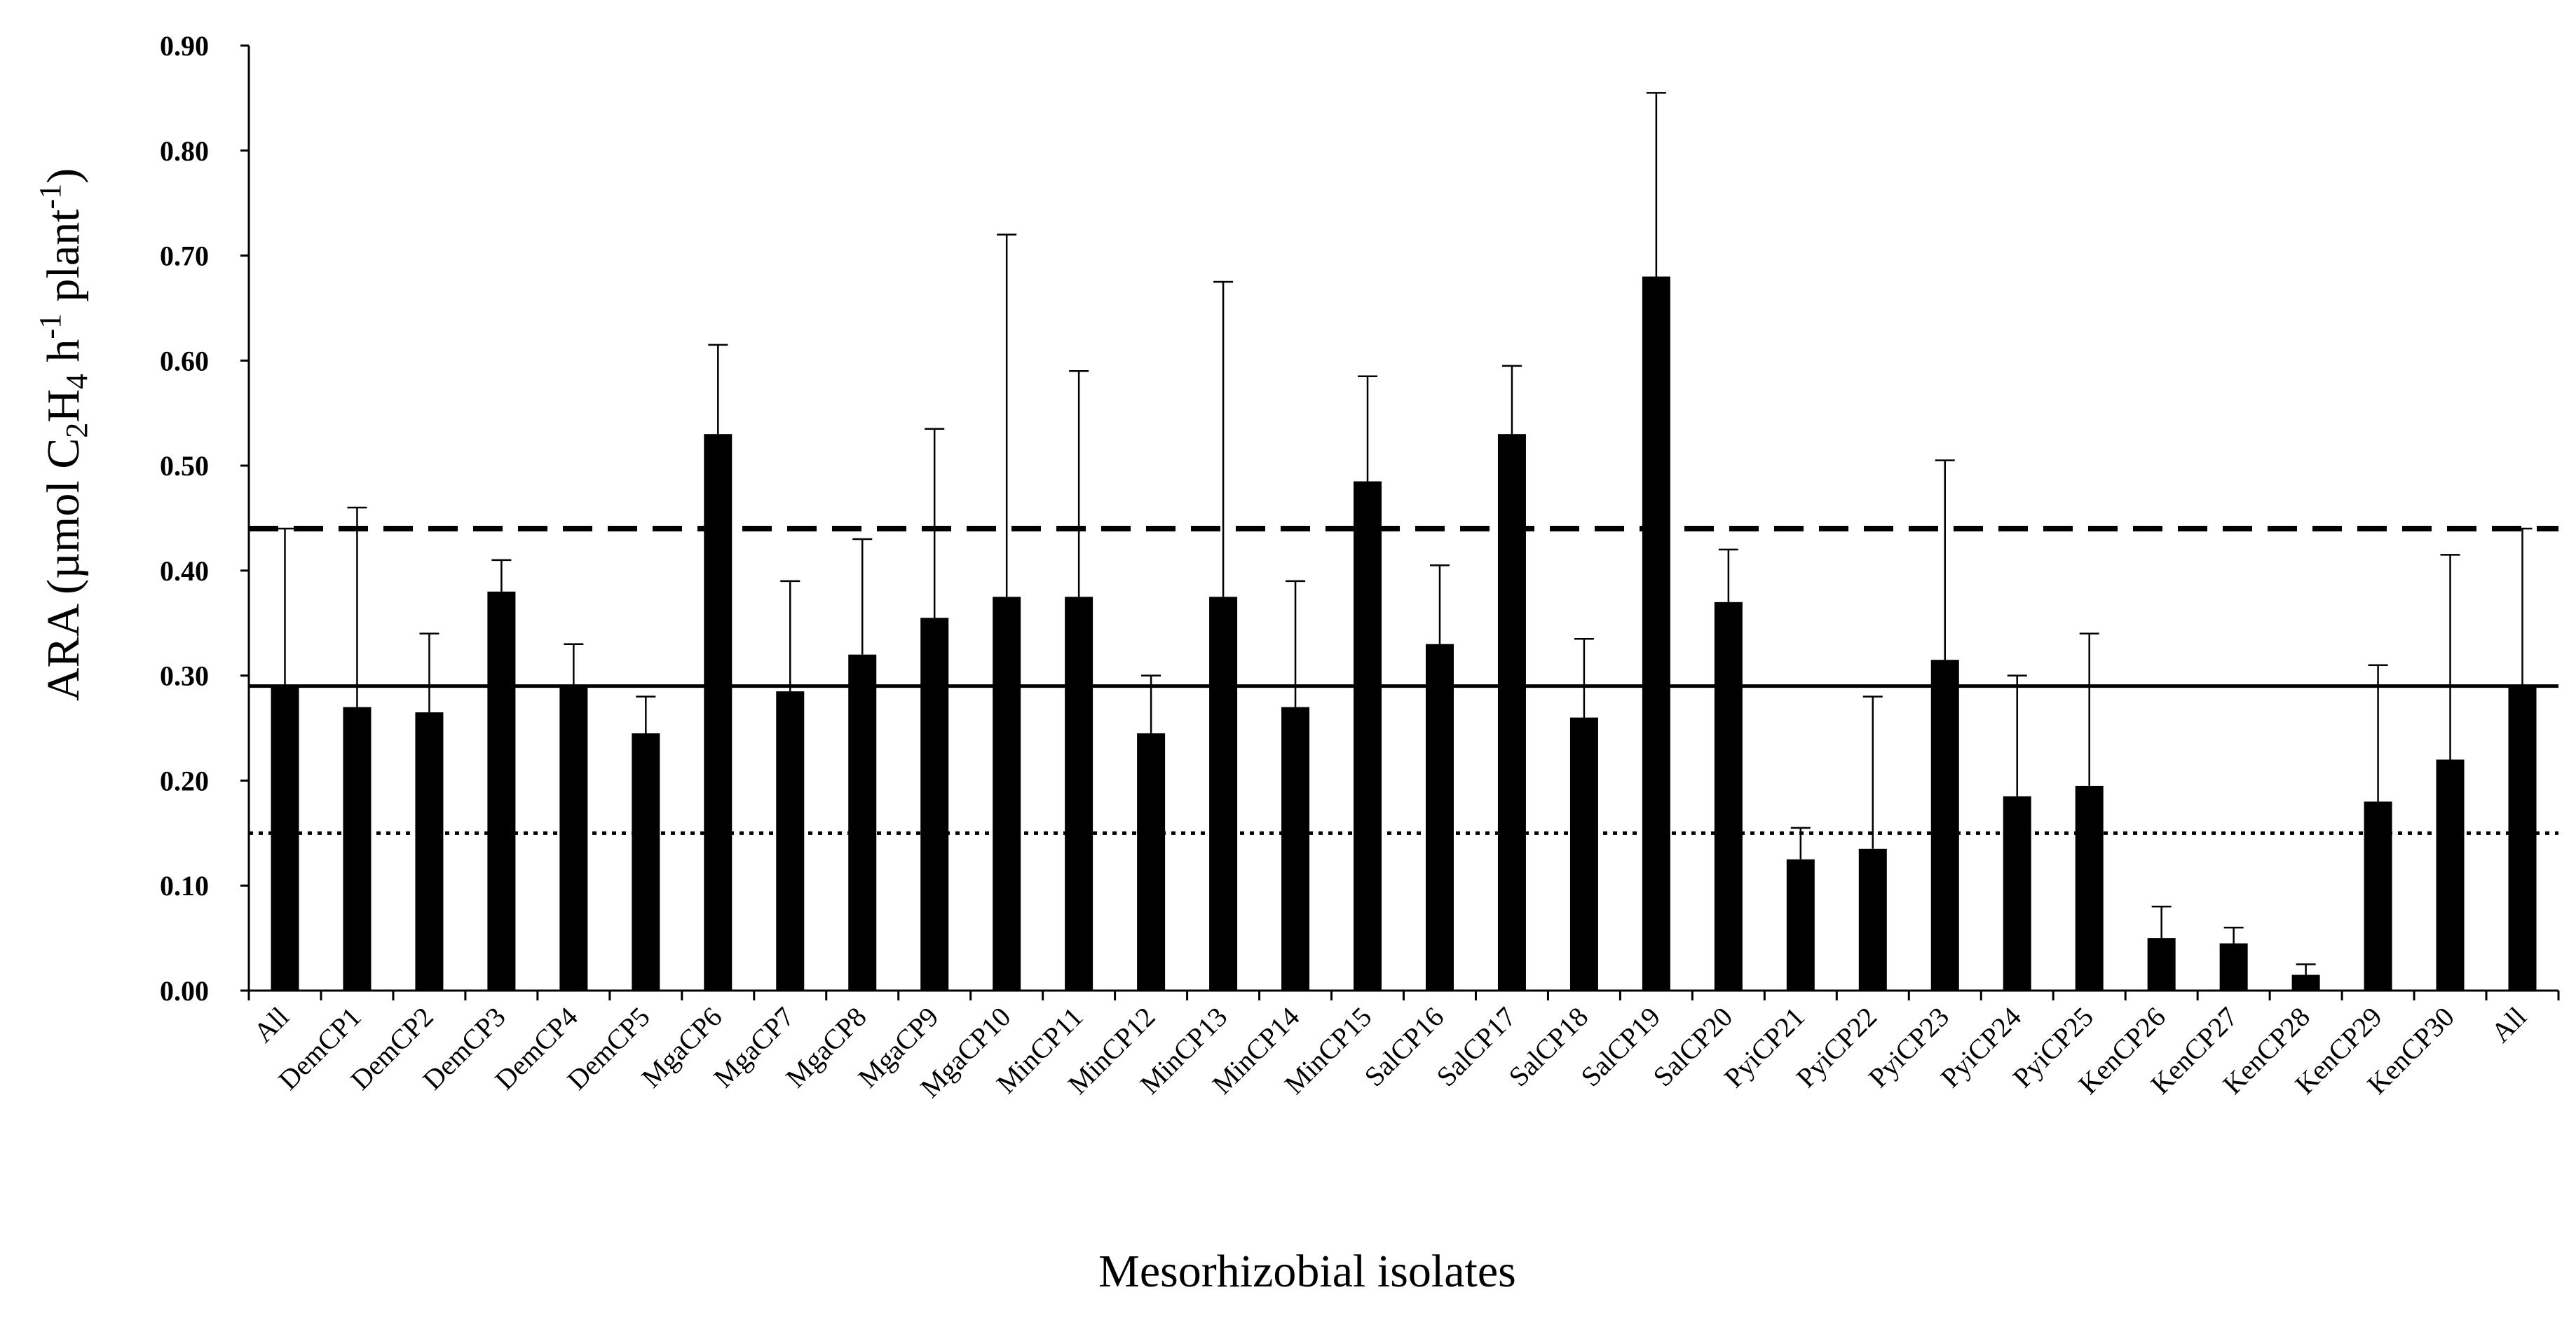 The width and height of the screenshot is (2576, 1318). Describe the element at coordinates (1908, 1047) in the screenshot. I see `x-tick-label-23: PyiCP23` at that location.